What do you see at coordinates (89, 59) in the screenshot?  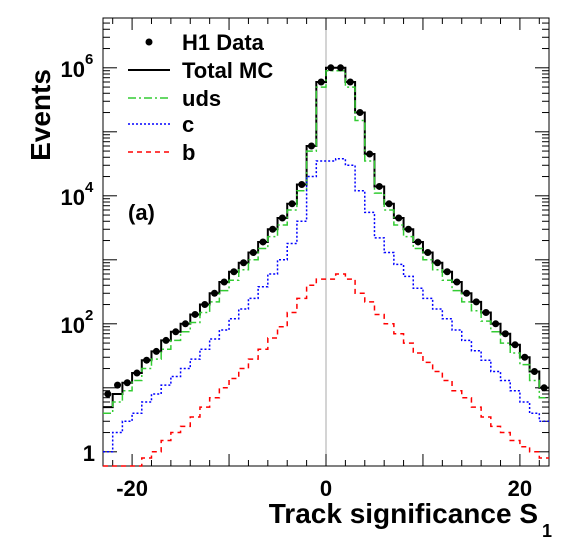 I see `y-tick-exponent: 6` at bounding box center [89, 59].